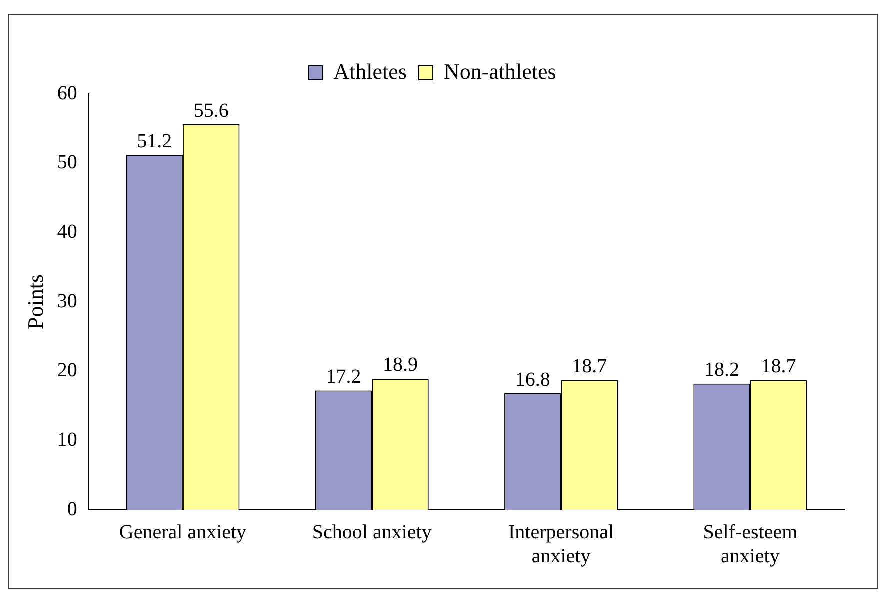 Image resolution: width=885 pixels, height=592 pixels. Describe the element at coordinates (67, 371) in the screenshot. I see `y-tick-label: 20` at that location.